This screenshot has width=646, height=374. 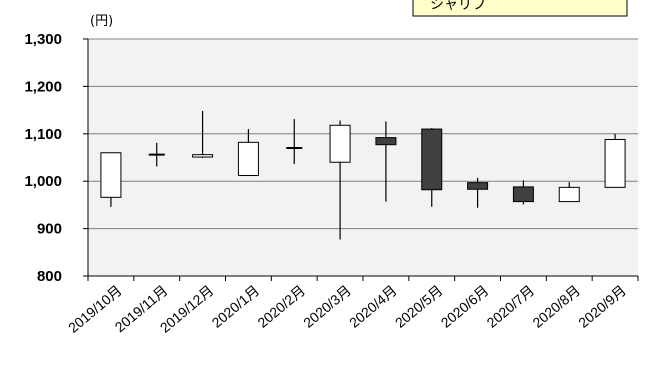 What do you see at coordinates (101, 21) in the screenshot?
I see `unit-label: (円)` at bounding box center [101, 21].